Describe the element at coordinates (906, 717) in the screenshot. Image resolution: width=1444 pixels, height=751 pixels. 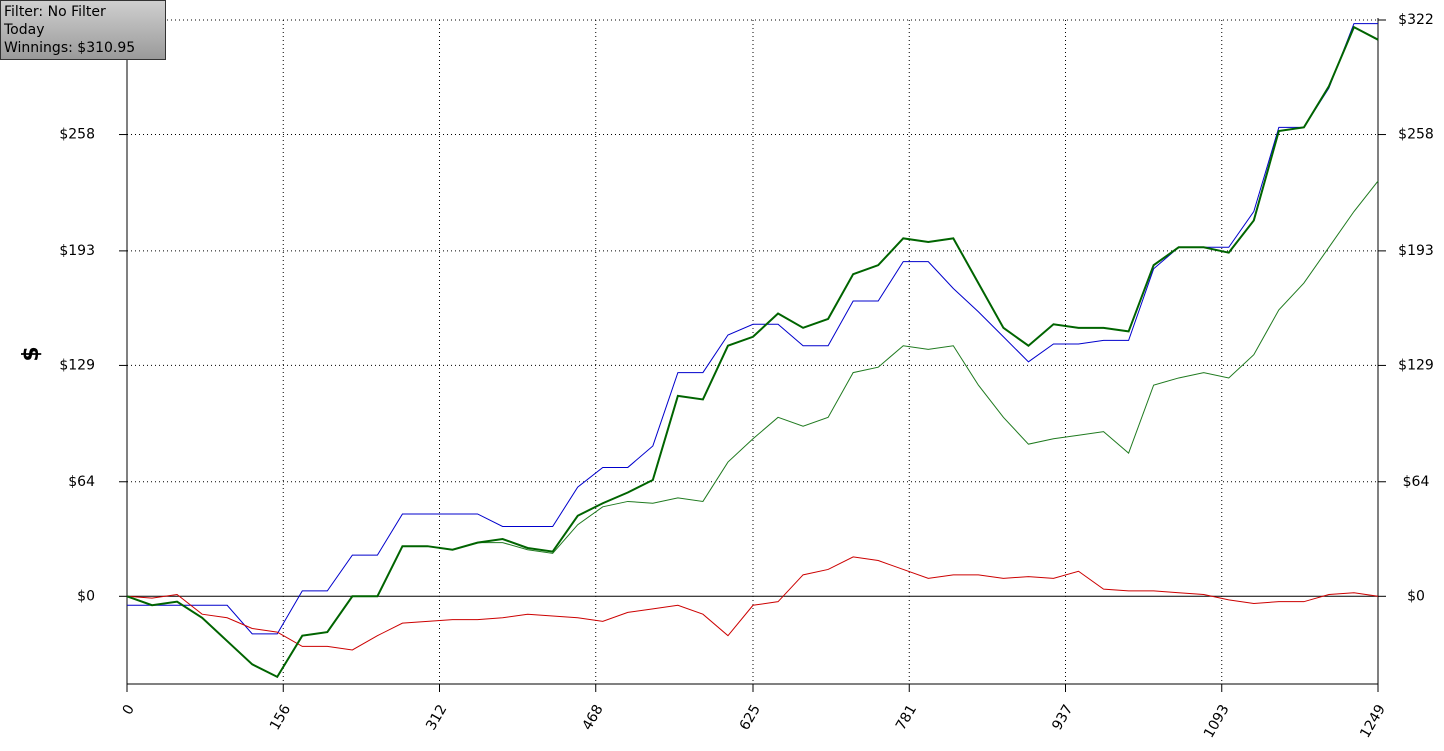
I see `x-tick-label: 781` at that location.